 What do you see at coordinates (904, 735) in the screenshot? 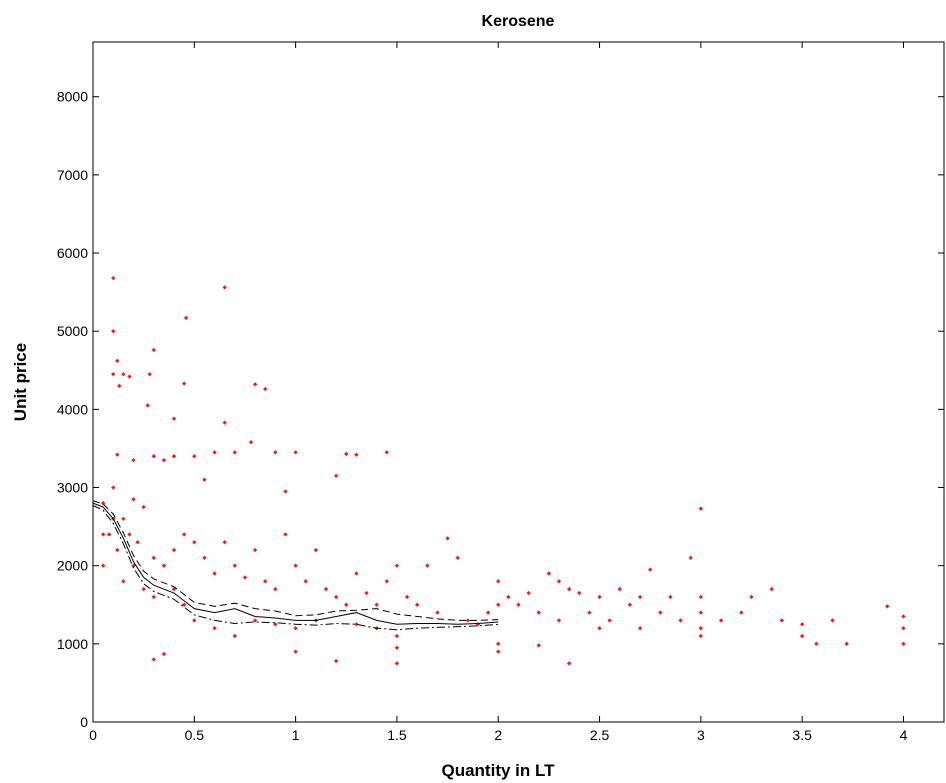
I see `x-tick-label: 4` at bounding box center [904, 735].